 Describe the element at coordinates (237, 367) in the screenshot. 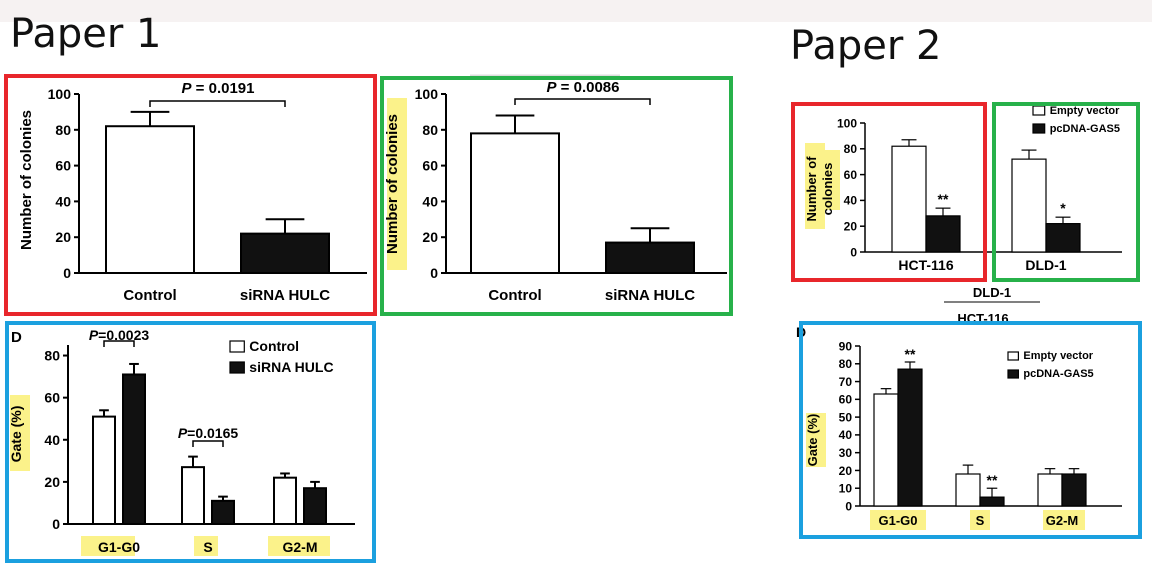

I see `p1-gate-legend-swatch` at that location.